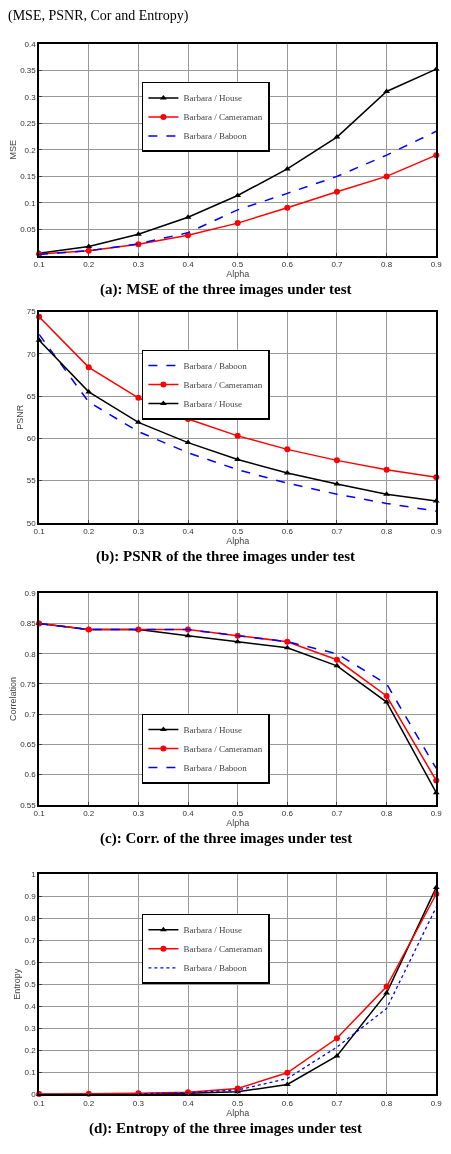 This screenshot has width=451, height=1154. What do you see at coordinates (98, 16) in the screenshot?
I see `text: (MSE, PSNR, Cor and Entropy)` at bounding box center [98, 16].